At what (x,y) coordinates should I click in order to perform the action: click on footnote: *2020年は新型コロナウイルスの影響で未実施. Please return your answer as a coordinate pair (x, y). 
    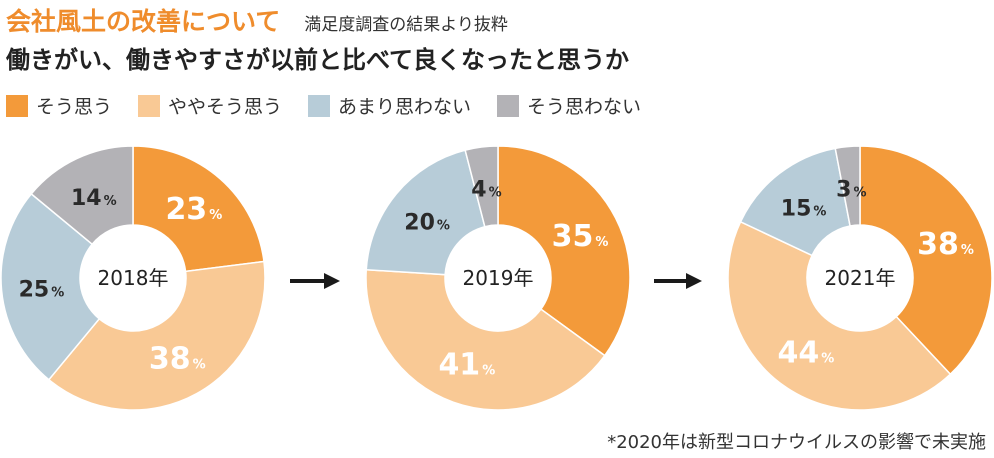
    Looking at the image, I should click on (796, 442).